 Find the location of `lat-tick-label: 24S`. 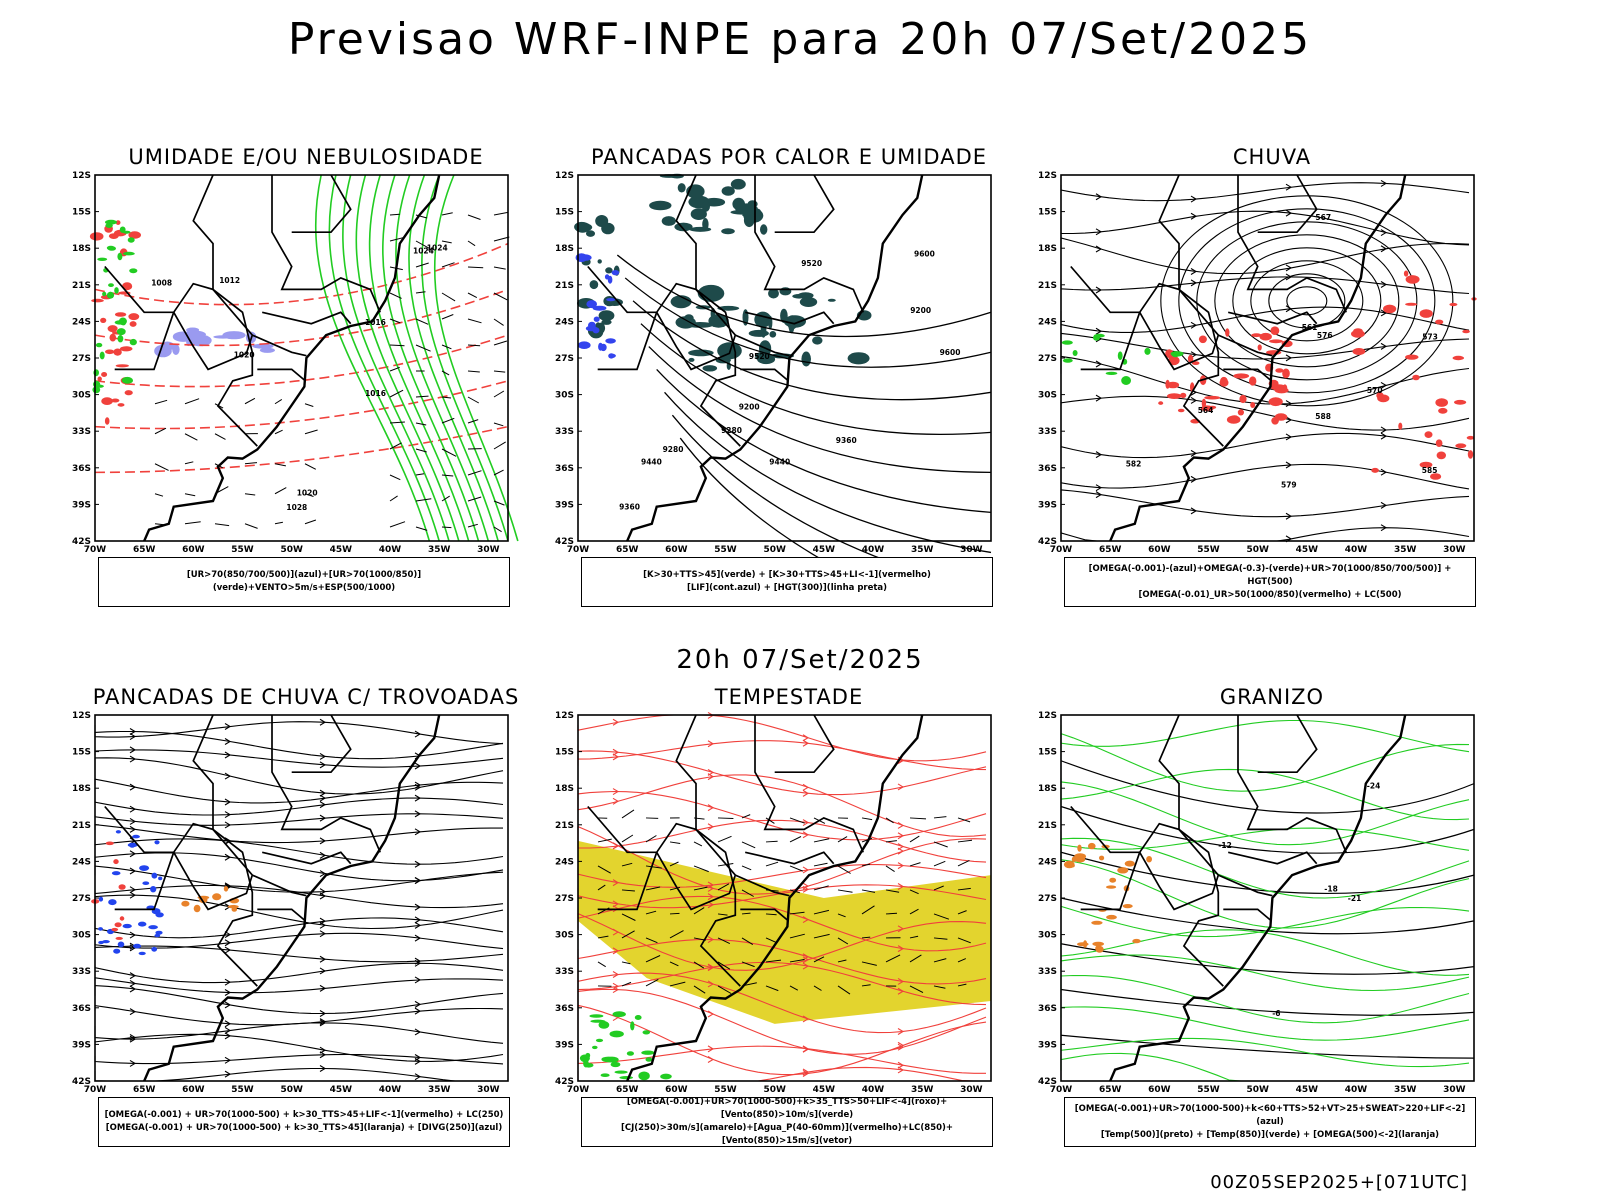

lat-tick-label: 24S is located at coordinates (564, 322).